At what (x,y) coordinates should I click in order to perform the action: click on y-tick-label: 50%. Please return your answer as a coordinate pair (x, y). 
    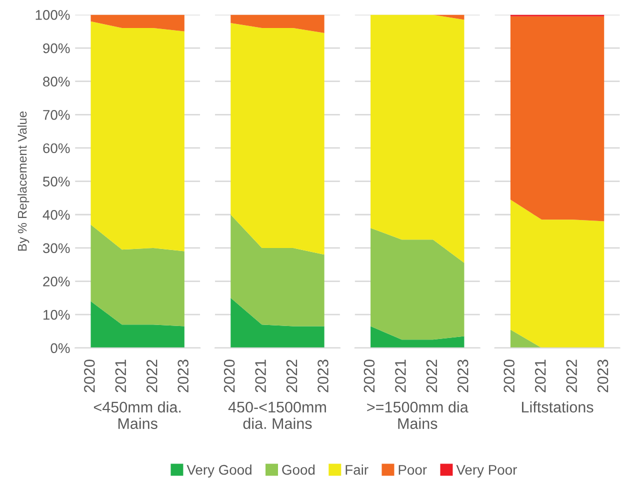
    Looking at the image, I should click on (56, 181).